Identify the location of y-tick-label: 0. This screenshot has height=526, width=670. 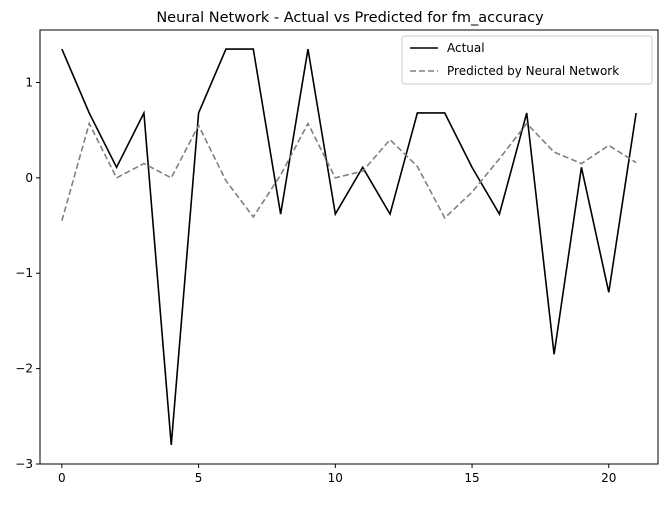
(29, 178).